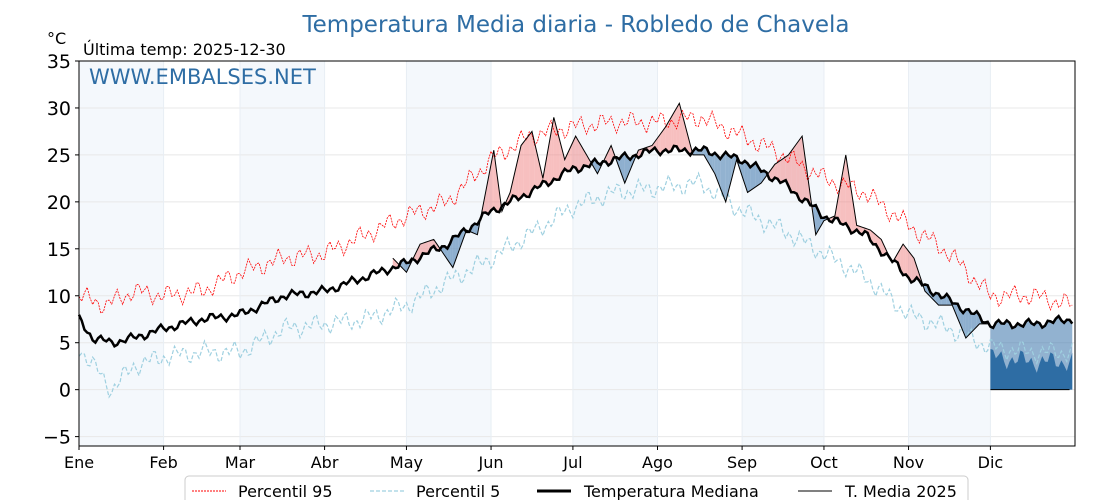 Image resolution: width=1120 pixels, height=500 pixels. I want to click on y-tick-label: 10, so click(59, 297).